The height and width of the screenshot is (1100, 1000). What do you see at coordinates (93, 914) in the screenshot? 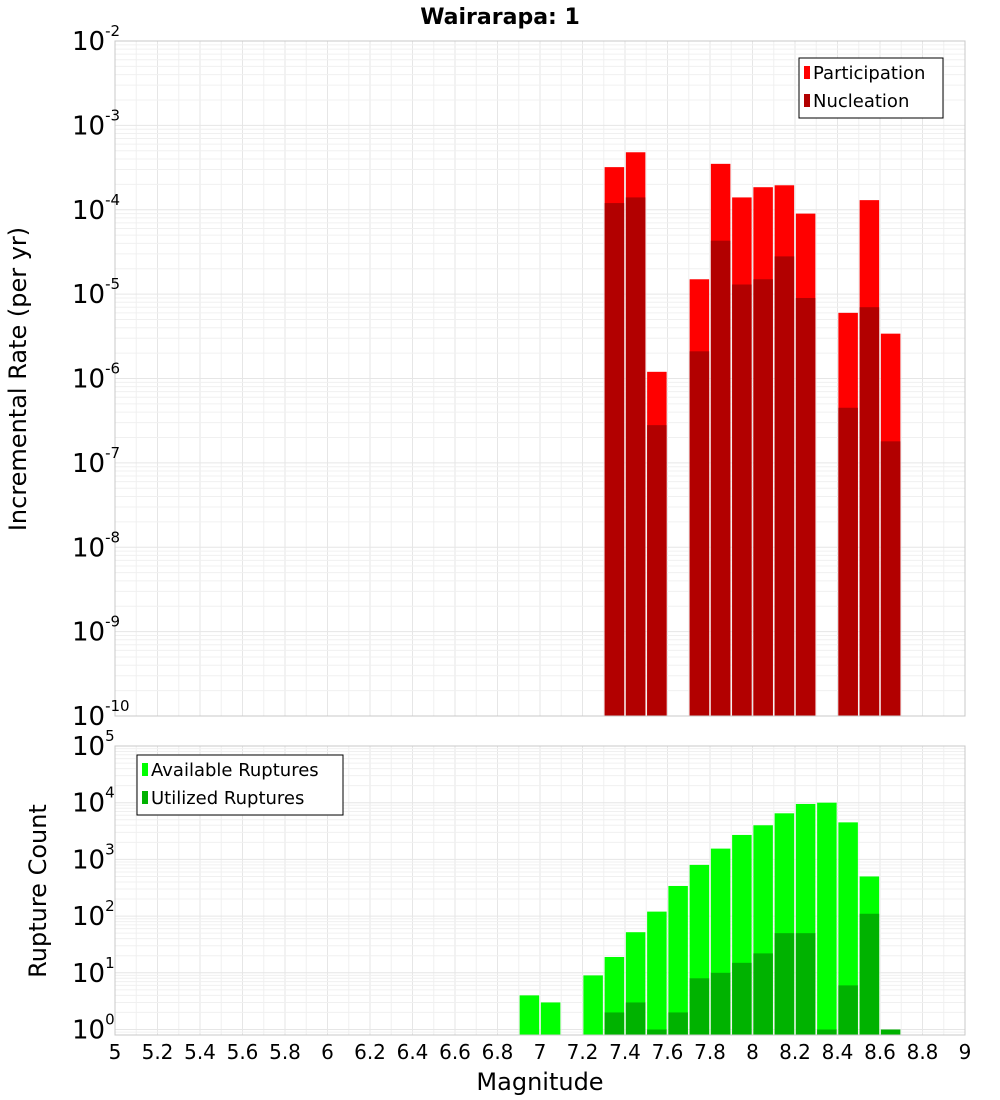
I see `y-tick-label: 10²` at bounding box center [93, 914].